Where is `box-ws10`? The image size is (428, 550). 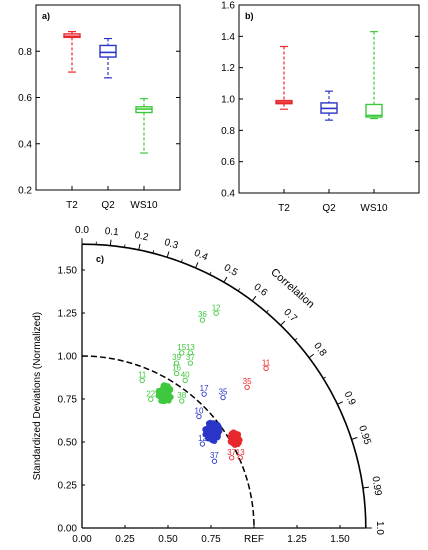 box-ws10 is located at coordinates (144, 126).